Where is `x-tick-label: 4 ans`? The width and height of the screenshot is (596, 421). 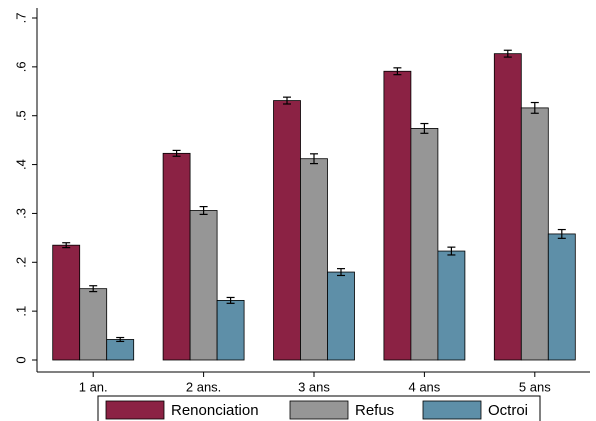
x-tick-label: 4 ans is located at coordinates (424, 386).